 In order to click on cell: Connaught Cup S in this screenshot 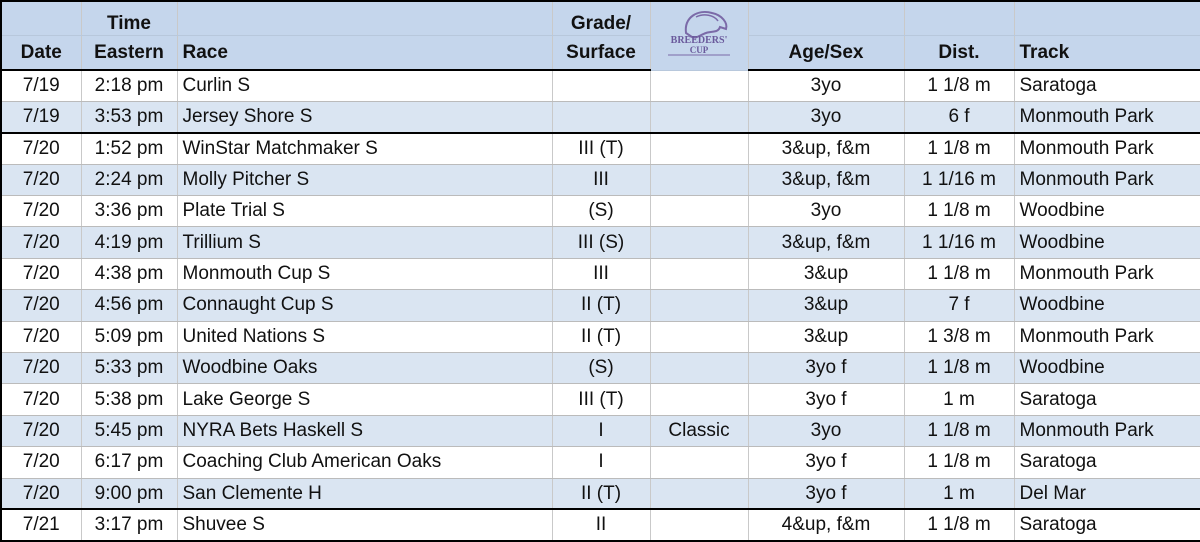, I will do `click(364, 305)`.